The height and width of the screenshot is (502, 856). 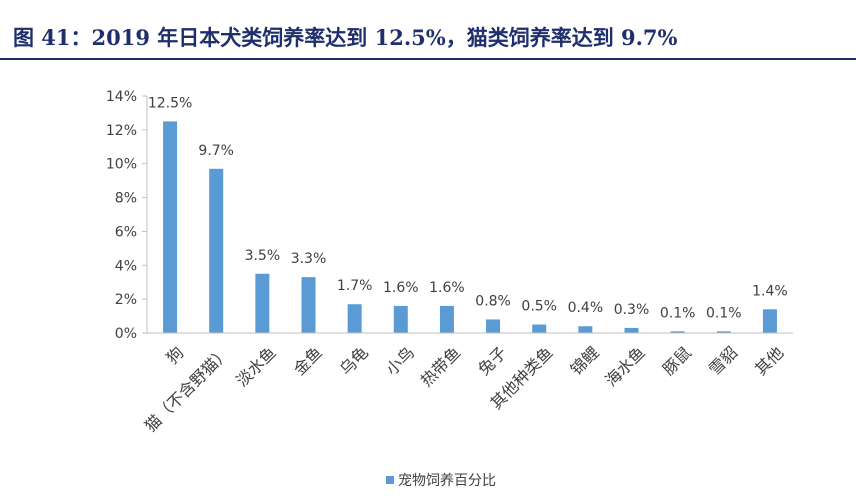 I want to click on y-tick-label: 6%, so click(x=126, y=232).